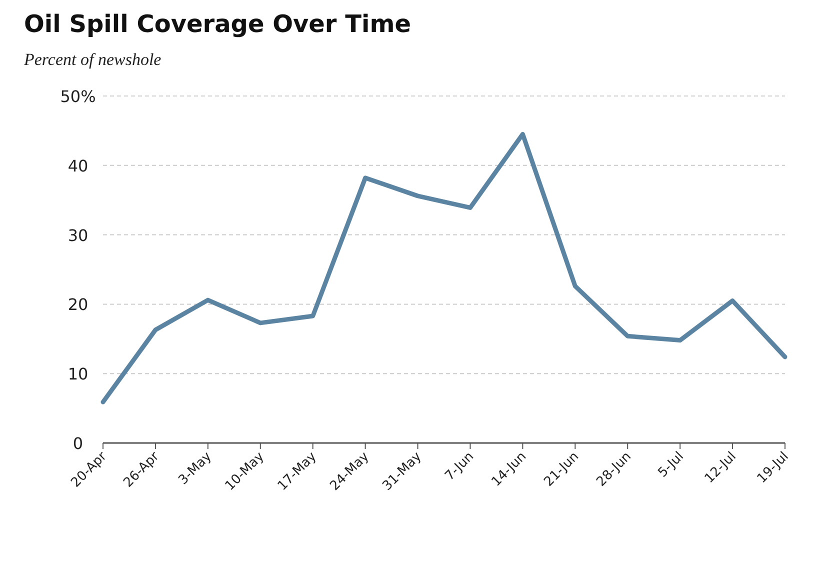 The image size is (832, 567). What do you see at coordinates (78, 374) in the screenshot?
I see `y-tick-label: 10` at bounding box center [78, 374].